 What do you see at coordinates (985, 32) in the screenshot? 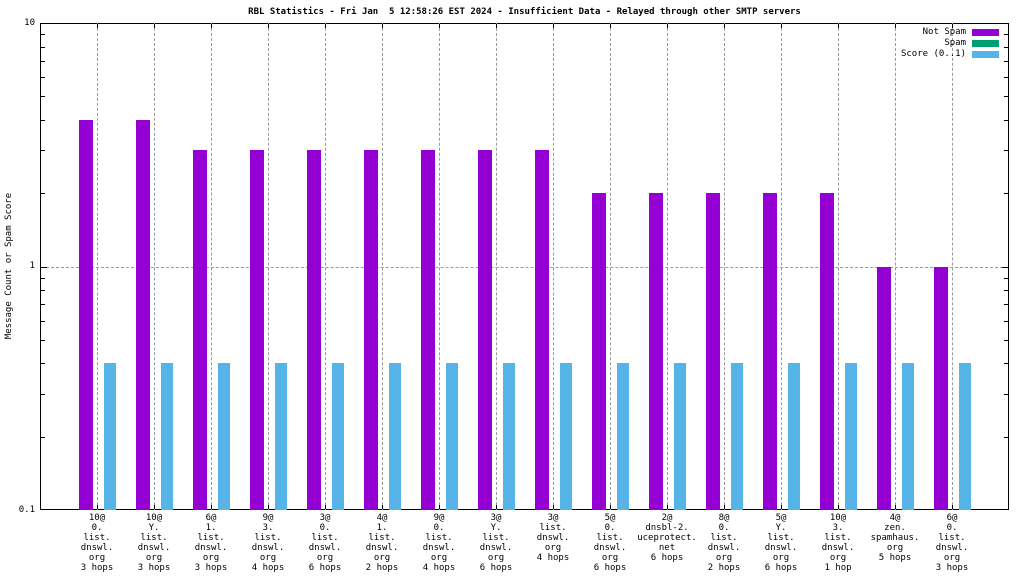
I see `legend-swatch-not-spam` at bounding box center [985, 32].